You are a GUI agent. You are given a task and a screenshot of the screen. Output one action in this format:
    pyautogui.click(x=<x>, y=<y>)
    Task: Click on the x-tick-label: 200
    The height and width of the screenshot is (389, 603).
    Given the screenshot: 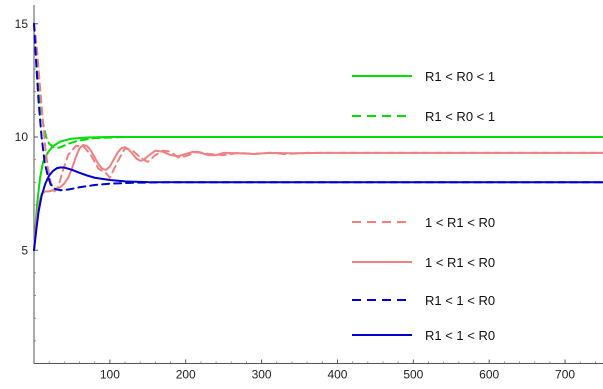 What is the action you would take?
    pyautogui.click(x=186, y=375)
    